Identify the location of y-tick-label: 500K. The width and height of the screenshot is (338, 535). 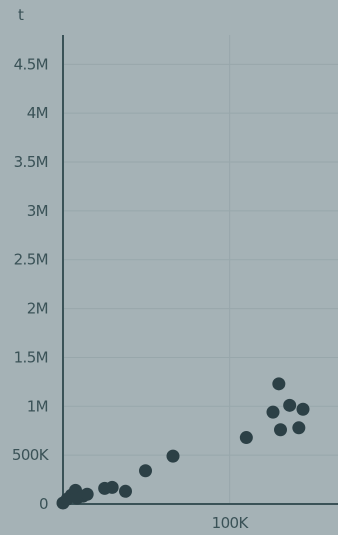
(31, 455).